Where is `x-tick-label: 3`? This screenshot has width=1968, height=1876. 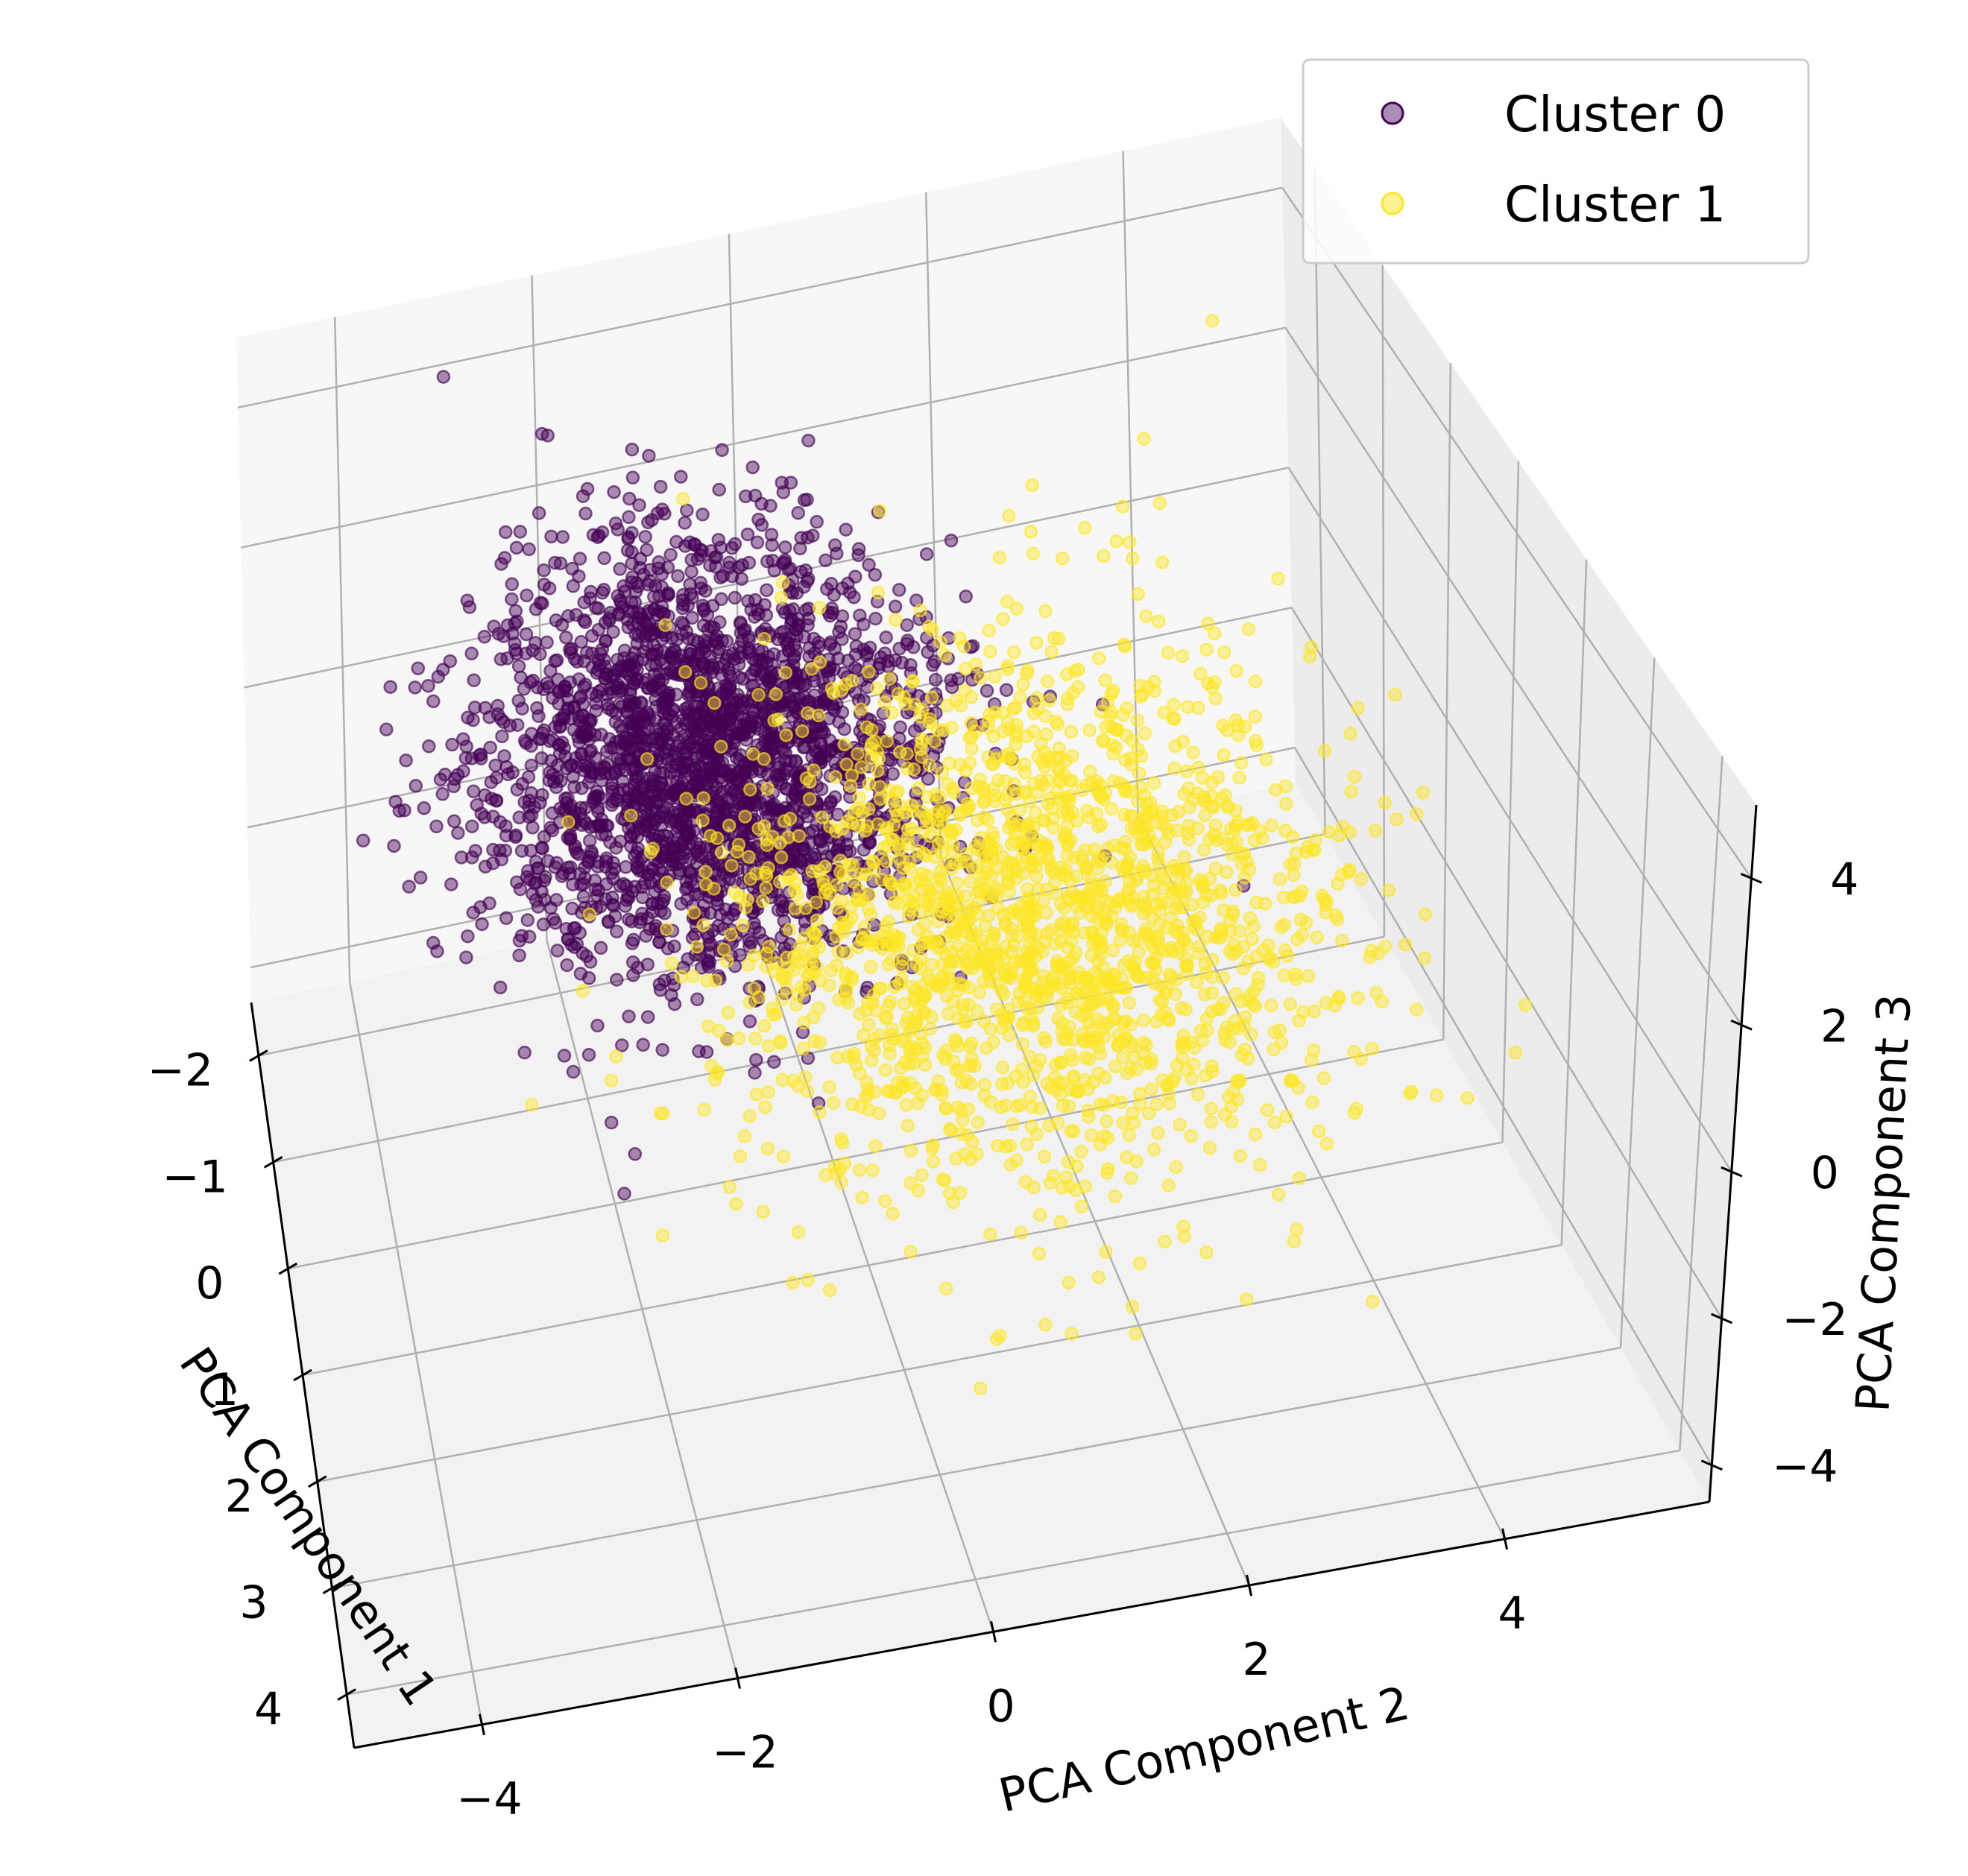 x-tick-label: 3 is located at coordinates (253, 1603).